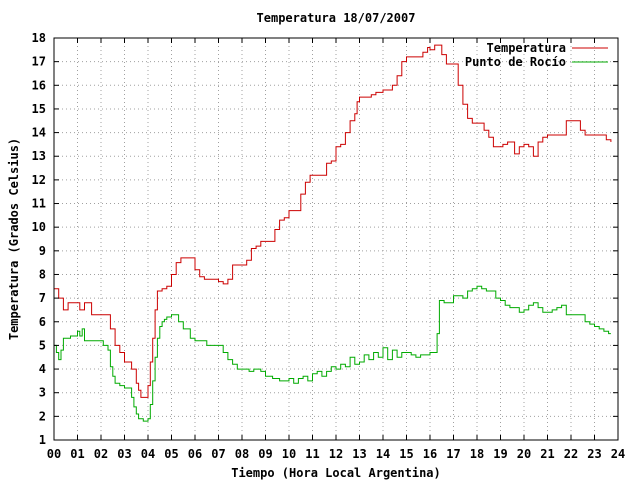 The image size is (640, 480). Describe the element at coordinates (42, 369) in the screenshot. I see `y-tick-label: 4` at that location.